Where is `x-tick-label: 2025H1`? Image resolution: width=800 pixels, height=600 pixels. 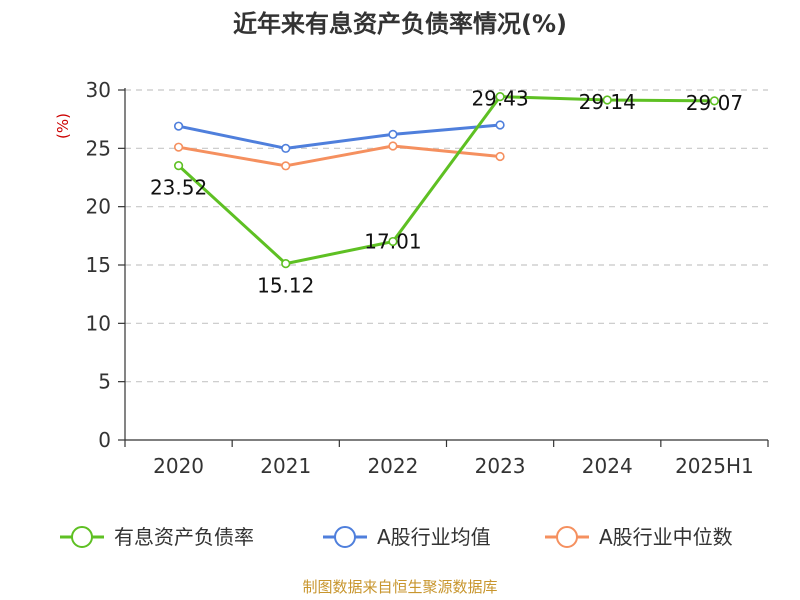
x-tick-label: 2025H1 is located at coordinates (714, 466).